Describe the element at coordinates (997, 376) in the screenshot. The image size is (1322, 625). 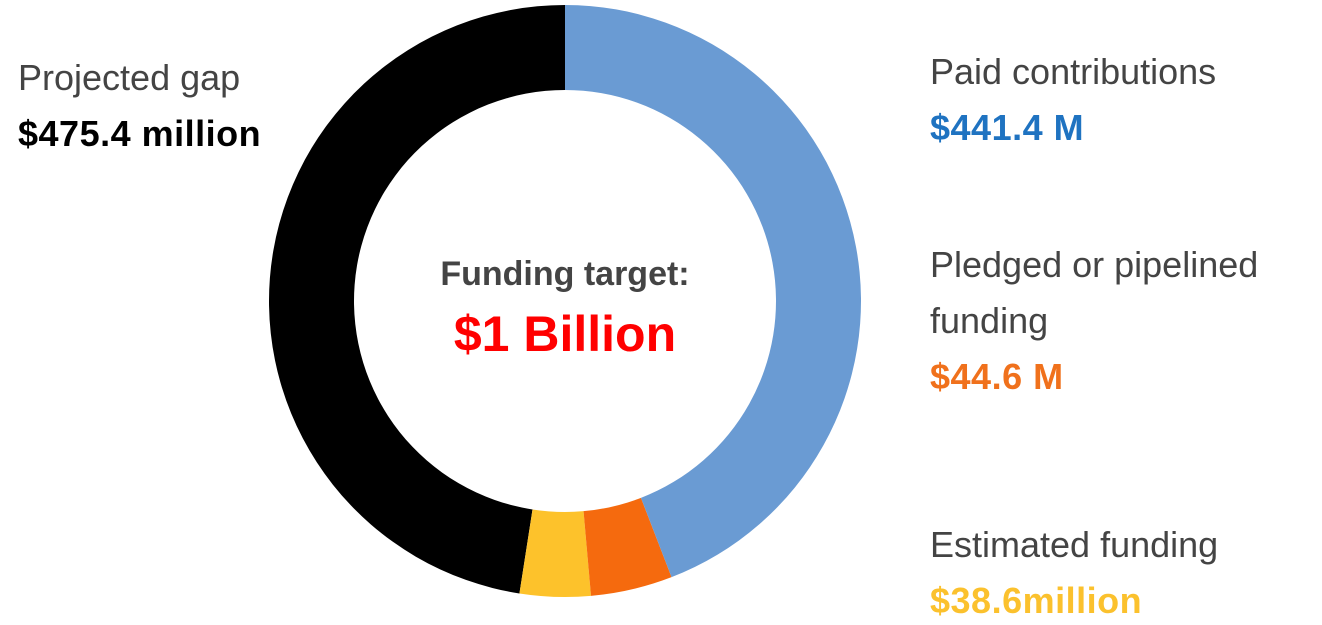
I see `segment-value: $44.6 M` at that location.